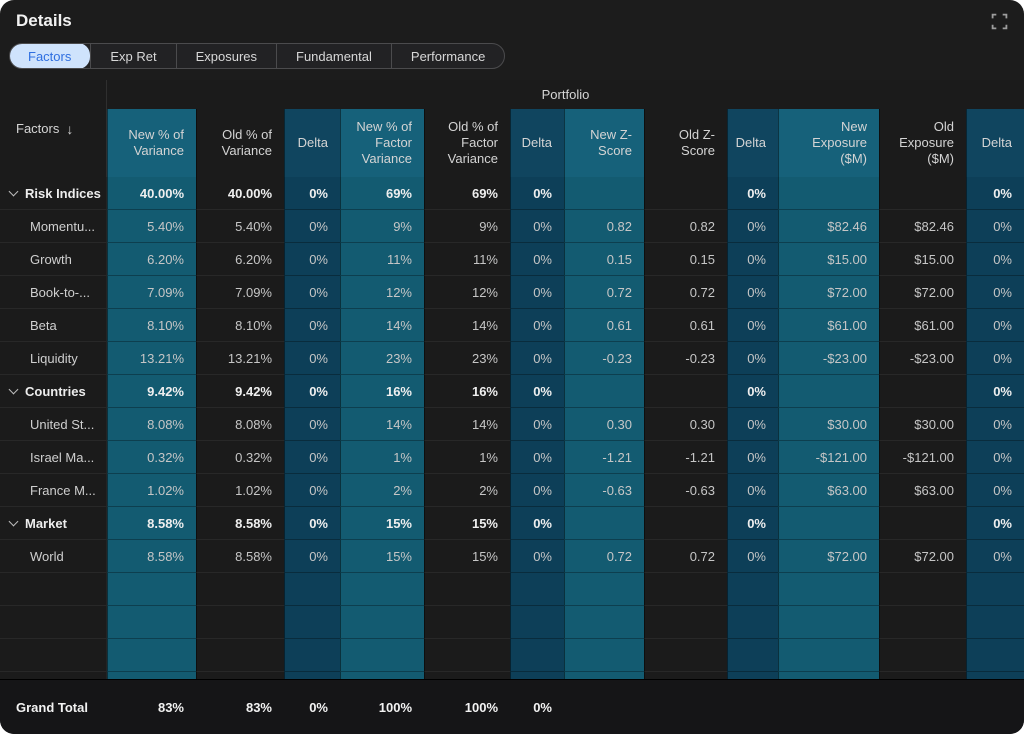 Image resolution: width=1024 pixels, height=734 pixels. I want to click on cell: 9%, so click(467, 226).